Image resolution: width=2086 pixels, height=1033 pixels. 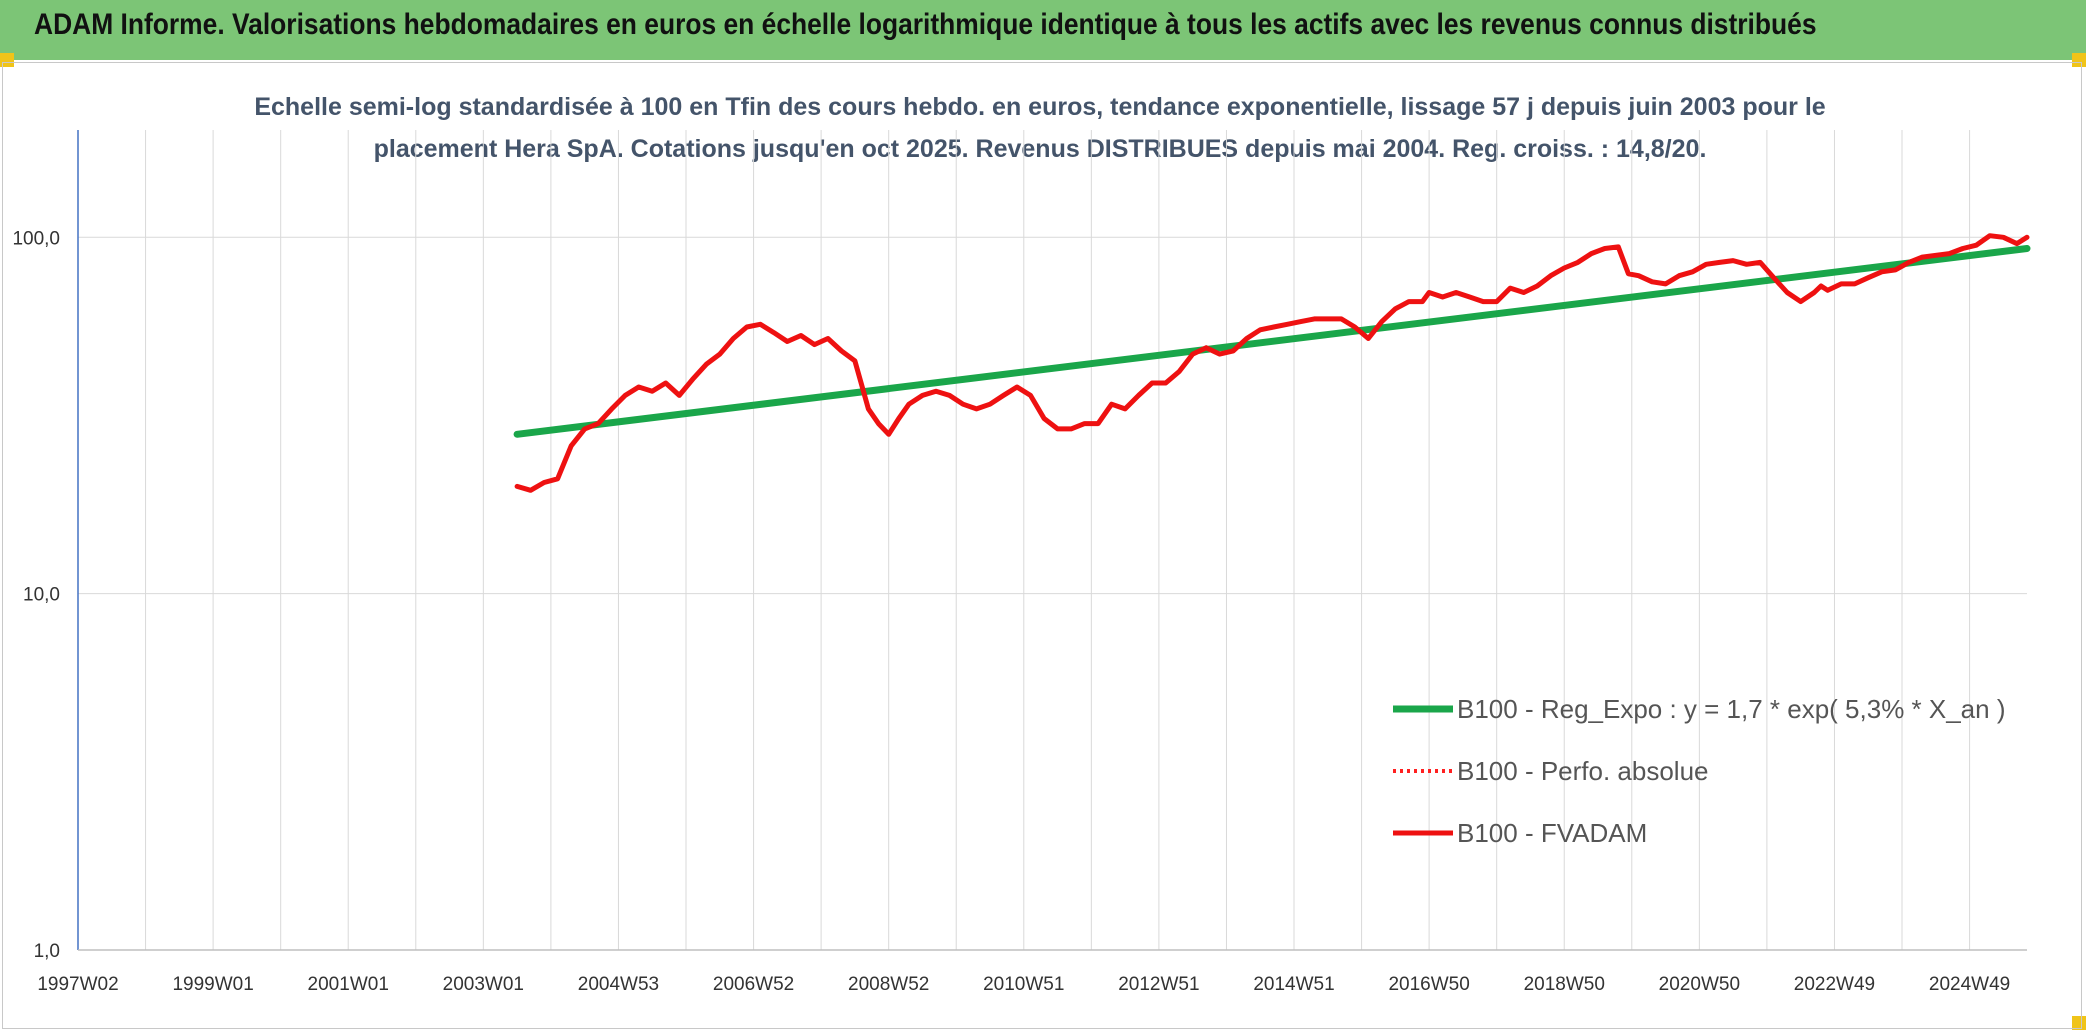 I want to click on x-tick-label: 2010W51, so click(x=1023, y=984).